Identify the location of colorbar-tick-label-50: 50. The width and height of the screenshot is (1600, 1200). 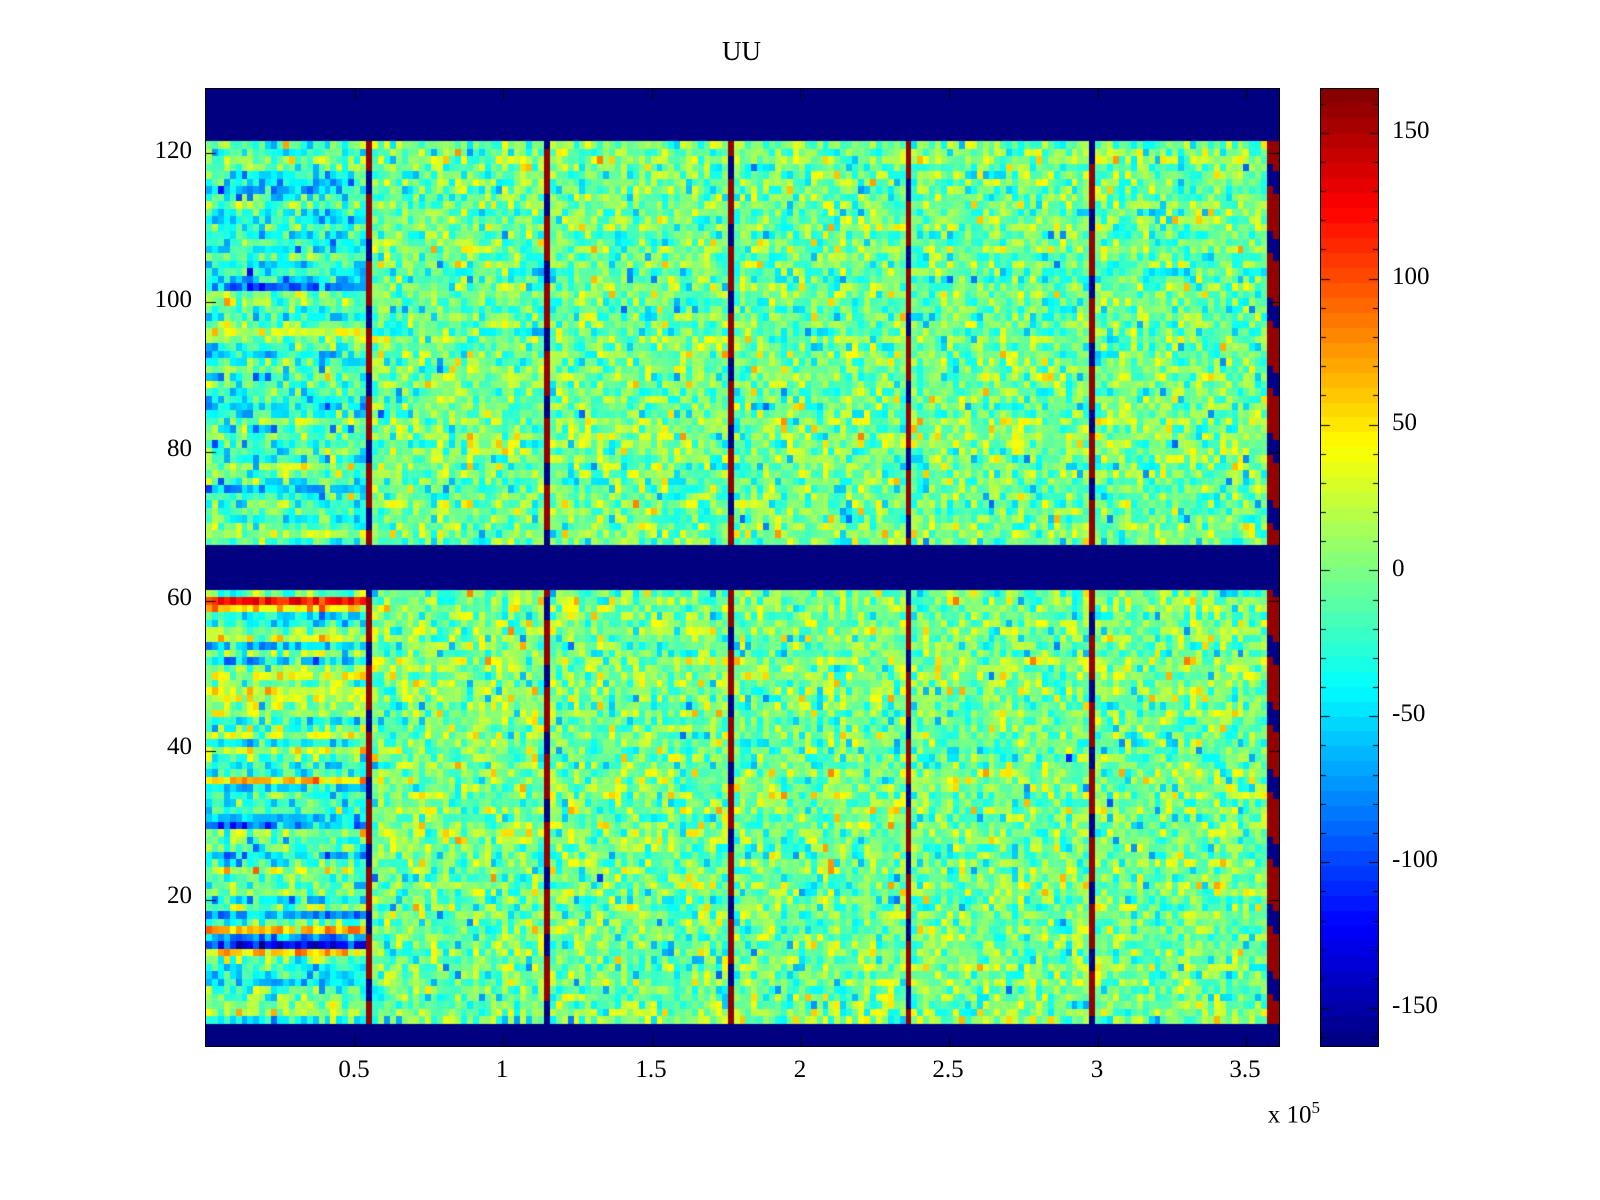
(1404, 422).